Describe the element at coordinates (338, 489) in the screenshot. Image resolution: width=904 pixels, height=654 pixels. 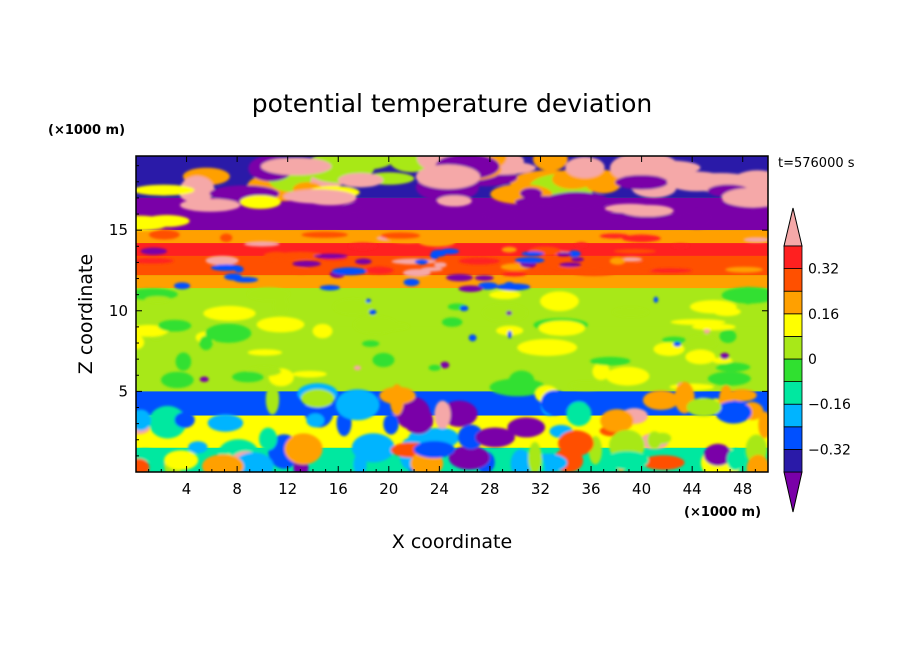
I see `x-tick-label: 16` at that location.